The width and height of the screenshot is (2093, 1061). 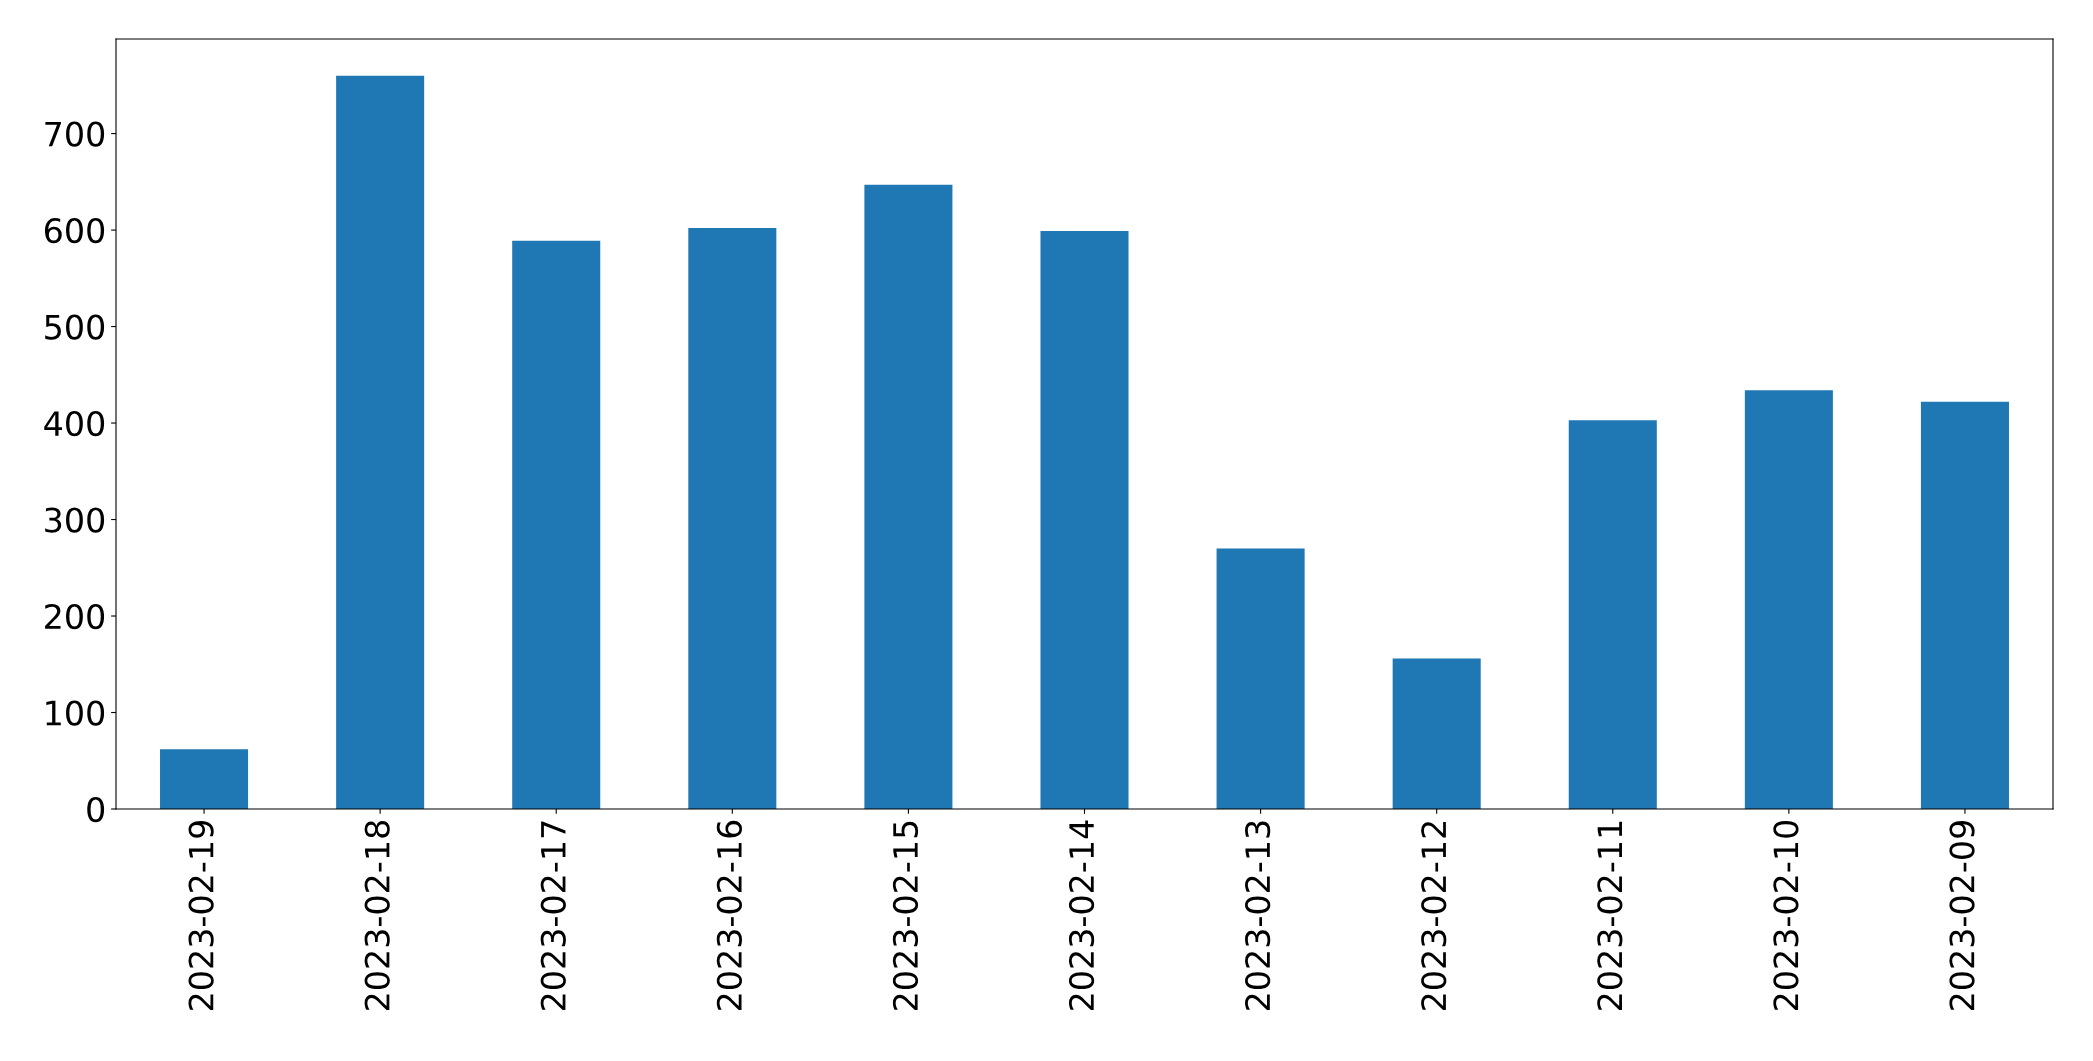 I want to click on y-tick-label: 300, so click(x=75, y=520).